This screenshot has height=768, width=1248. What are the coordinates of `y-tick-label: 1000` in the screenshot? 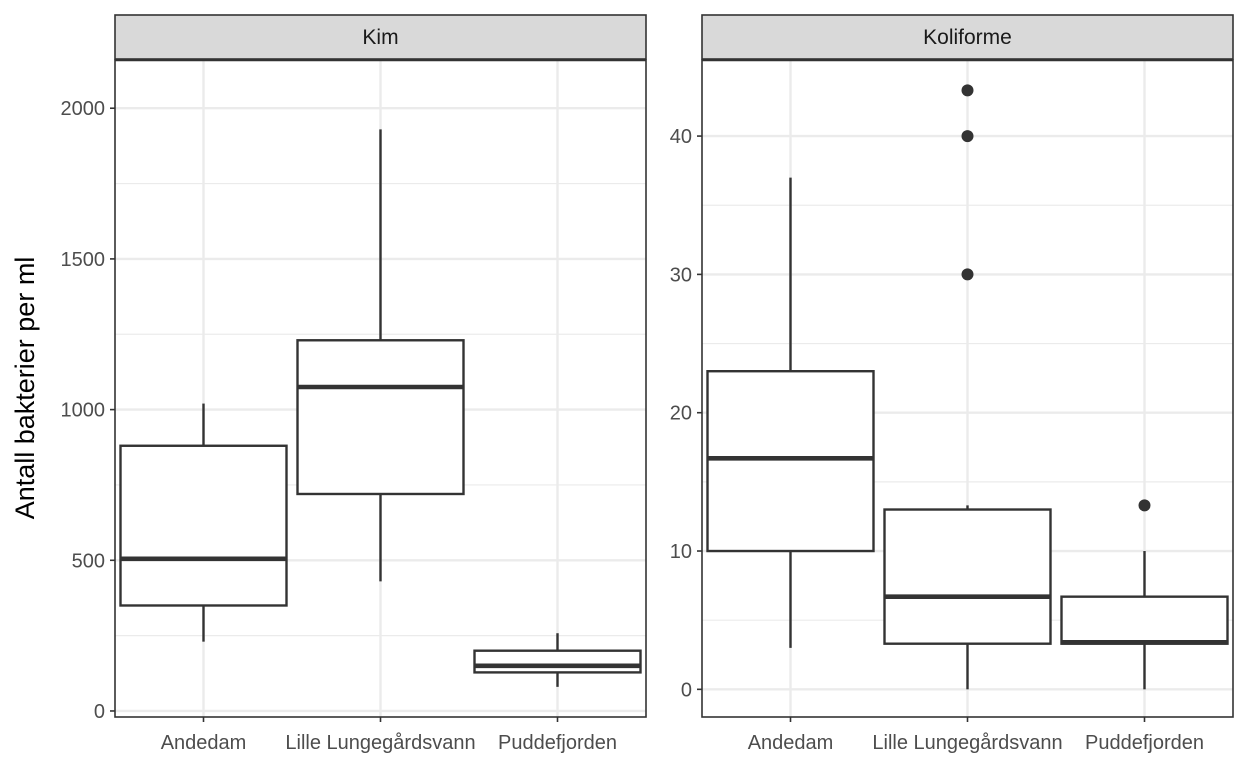 It's located at (83, 411).